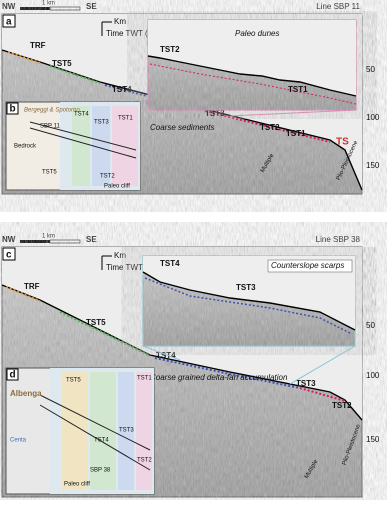 This screenshot has width=387, height=505. Describe the element at coordinates (170, 263) in the screenshot. I see `inset-unit: TST4` at that location.